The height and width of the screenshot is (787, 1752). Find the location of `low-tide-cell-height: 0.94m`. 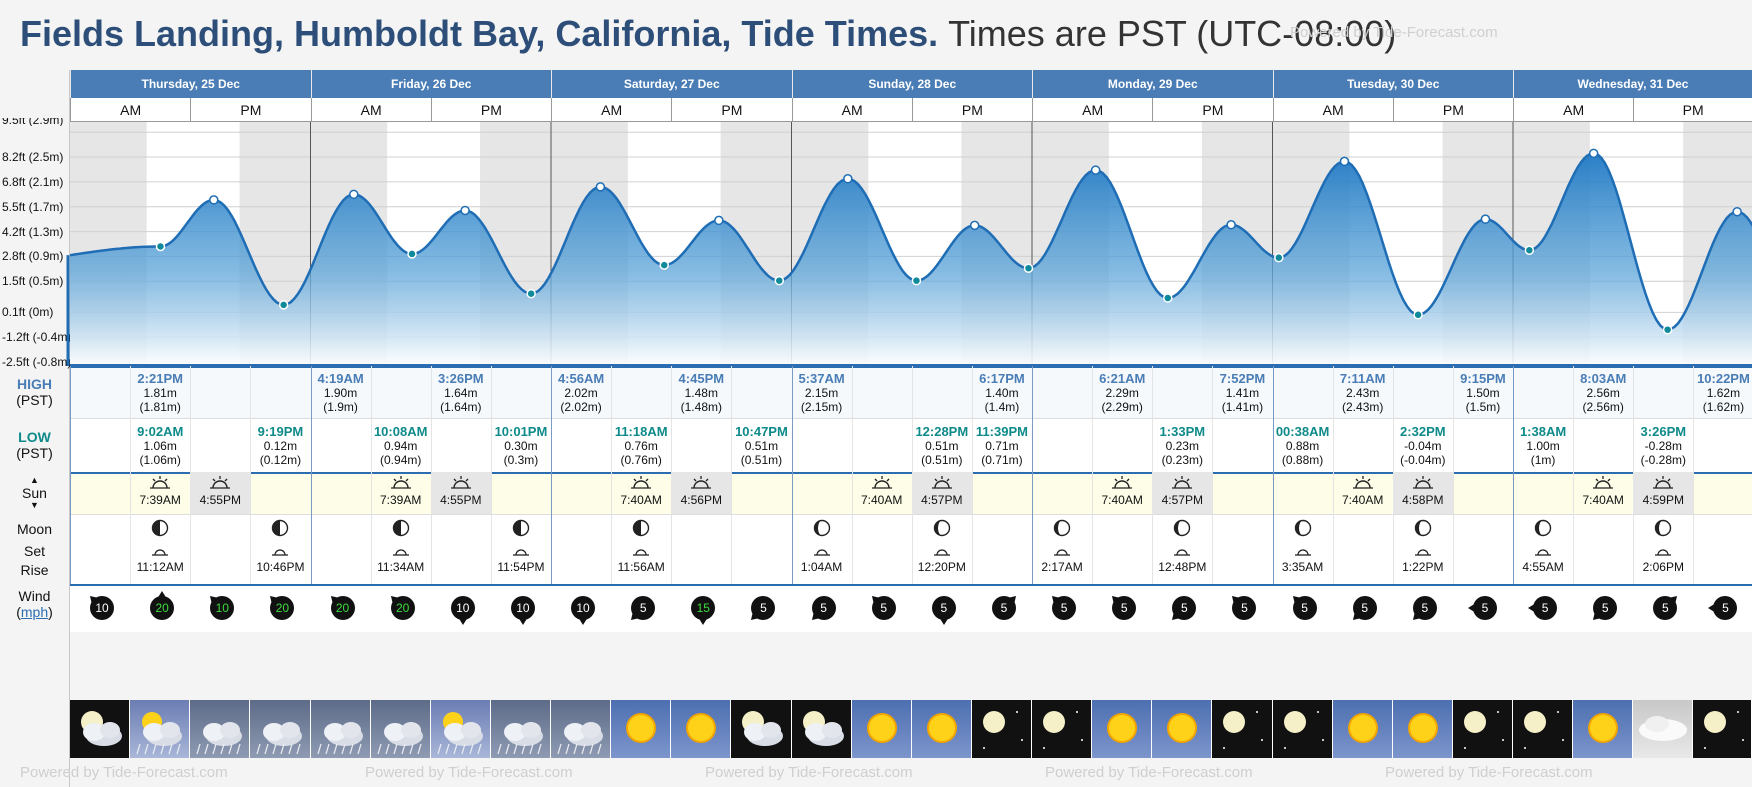

low-tide-cell-height: 0.94m is located at coordinates (401, 446).